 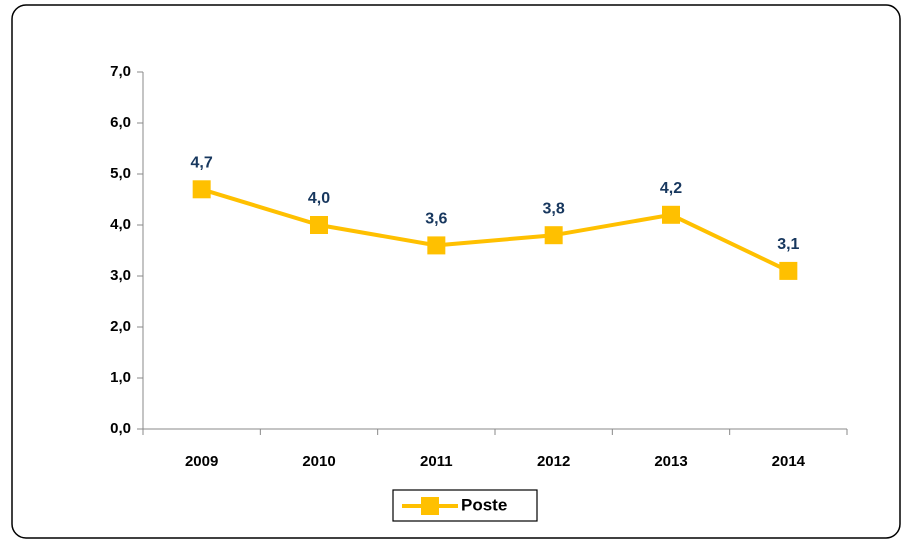 I want to click on series-line, so click(x=495, y=230).